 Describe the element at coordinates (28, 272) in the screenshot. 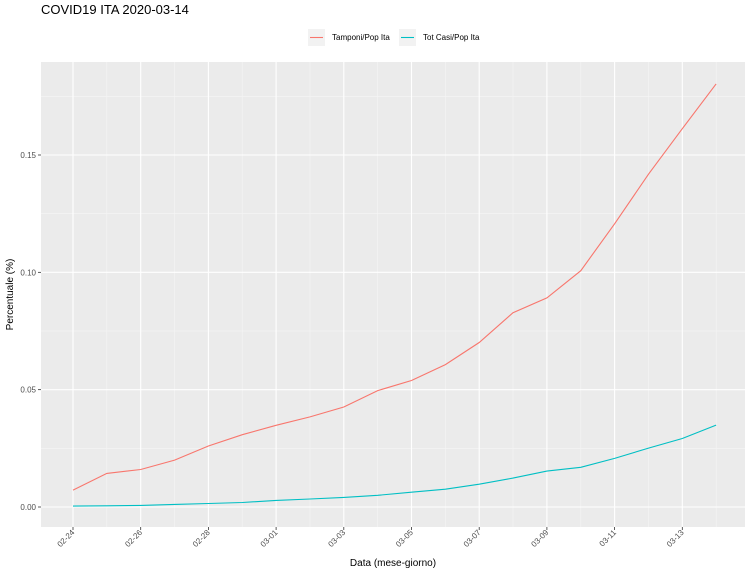

I see `y-tick-label: 0.10` at that location.